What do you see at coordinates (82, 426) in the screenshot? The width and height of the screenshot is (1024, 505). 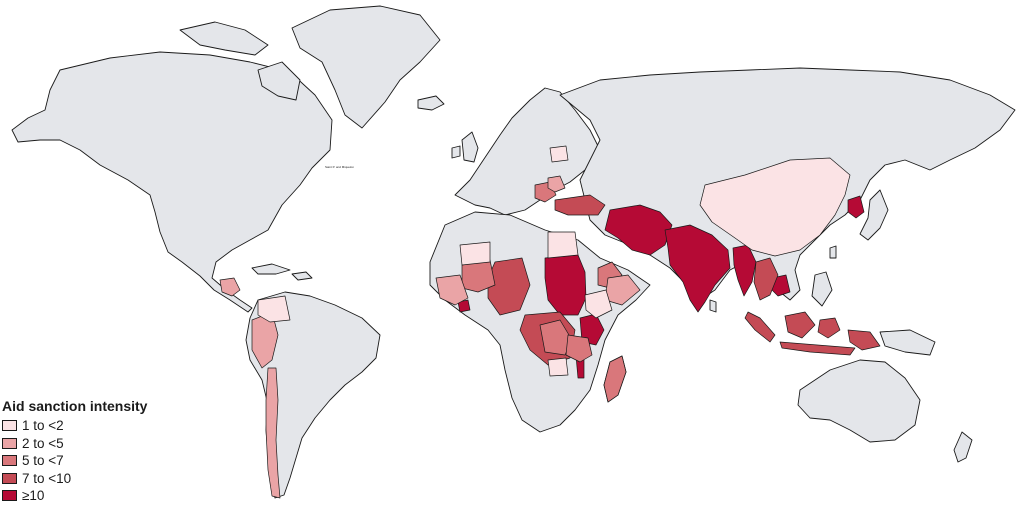 I see `legend-item-1: 1 to <2` at bounding box center [82, 426].